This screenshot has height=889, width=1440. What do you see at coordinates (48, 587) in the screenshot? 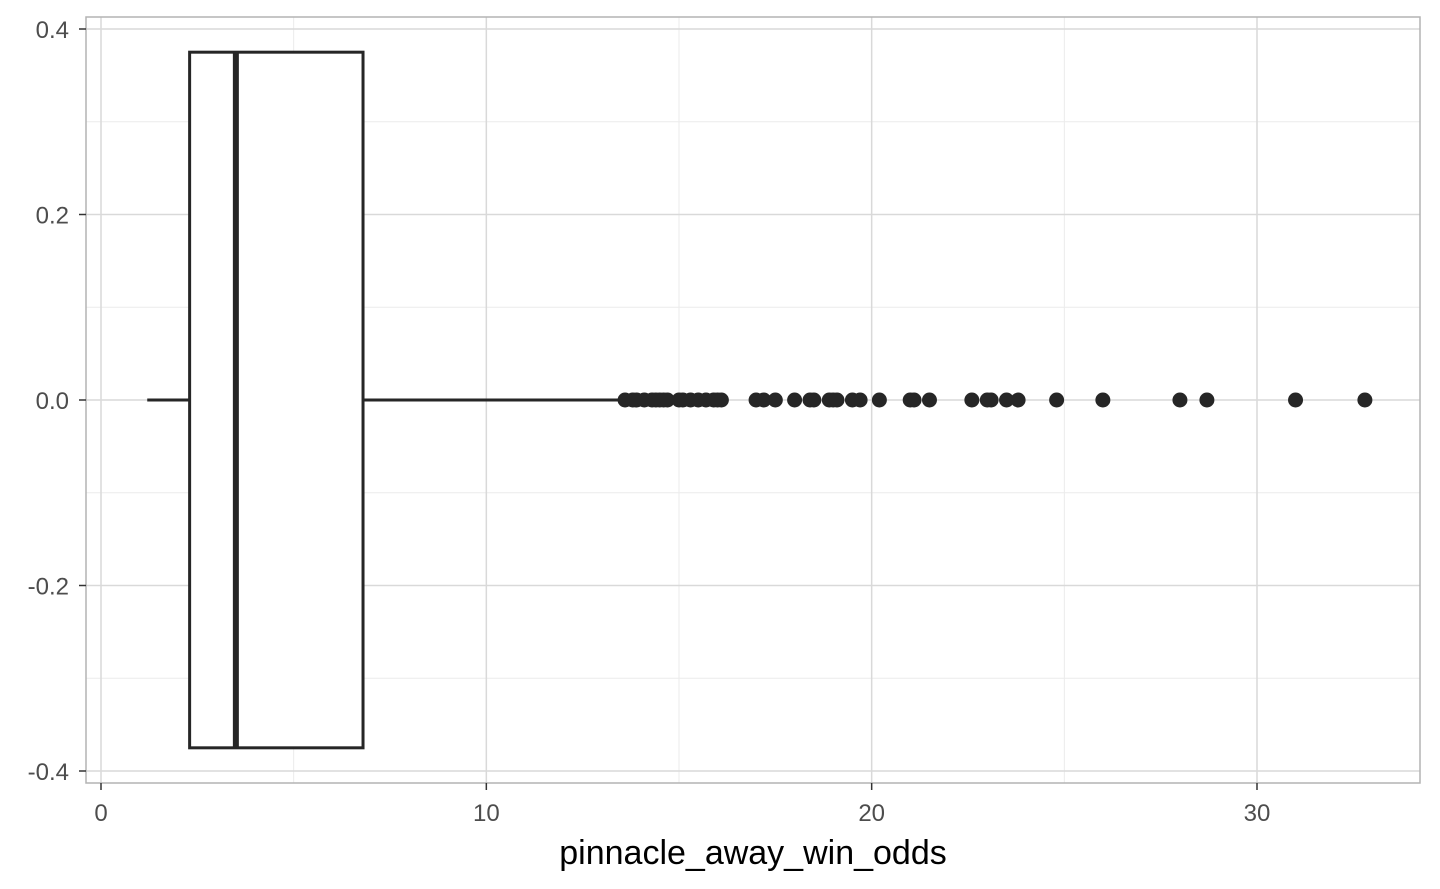
I see `y-tick-label: -0.2` at bounding box center [48, 587].